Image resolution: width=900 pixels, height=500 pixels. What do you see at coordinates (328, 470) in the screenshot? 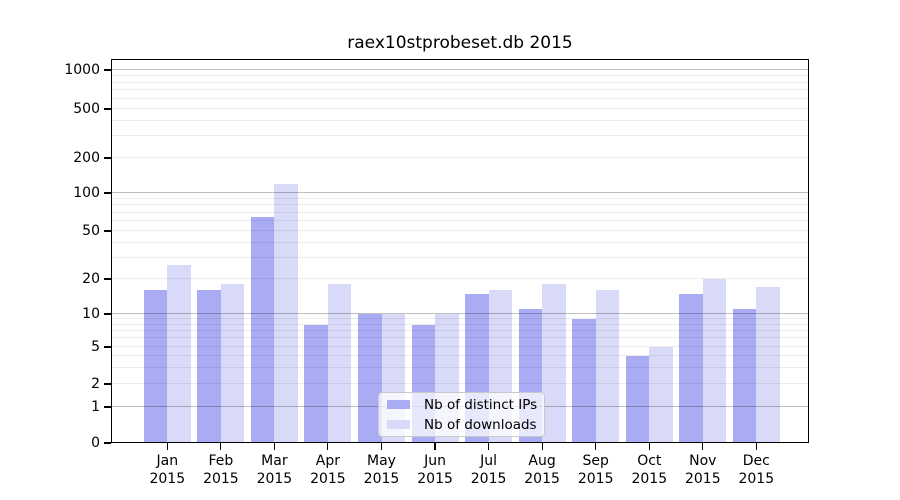
I see `x-tick-label: Apr 2015` at bounding box center [328, 470].